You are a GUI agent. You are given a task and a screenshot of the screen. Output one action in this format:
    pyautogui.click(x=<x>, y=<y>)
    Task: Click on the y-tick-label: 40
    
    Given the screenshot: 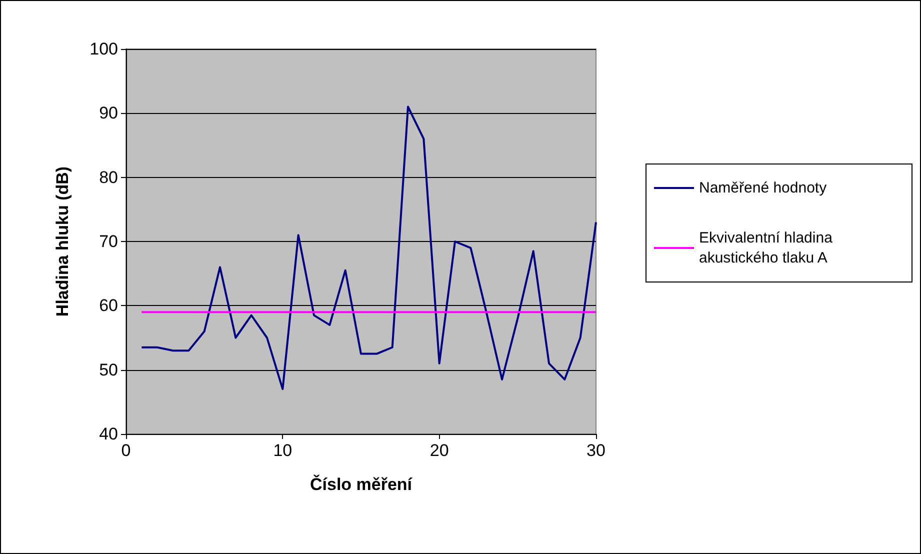 What is the action you would take?
    pyautogui.click(x=108, y=434)
    